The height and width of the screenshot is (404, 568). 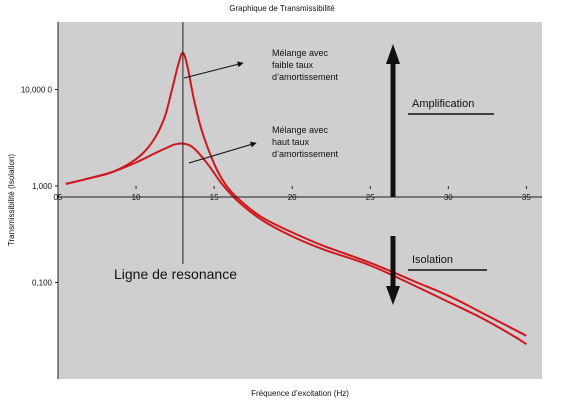 I want to click on amplification-arrow-head, so click(x=393, y=54).